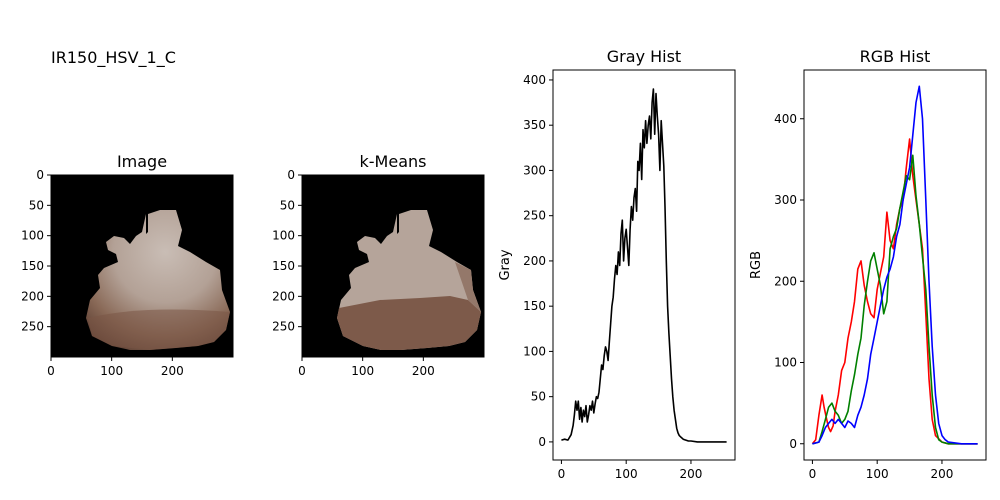 The image size is (1000, 500). I want to click on figure-title: IR150_HSV_1_C, so click(113, 57).